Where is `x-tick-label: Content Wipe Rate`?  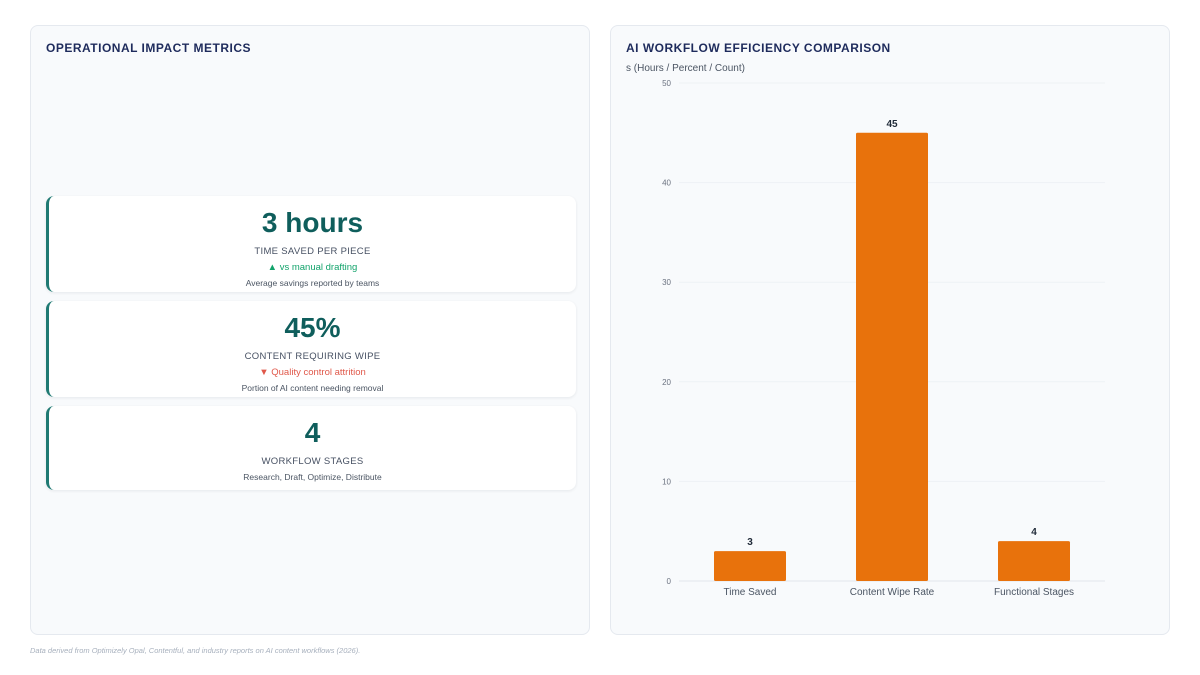
x-tick-label: Content Wipe Rate is located at coordinates (892, 592).